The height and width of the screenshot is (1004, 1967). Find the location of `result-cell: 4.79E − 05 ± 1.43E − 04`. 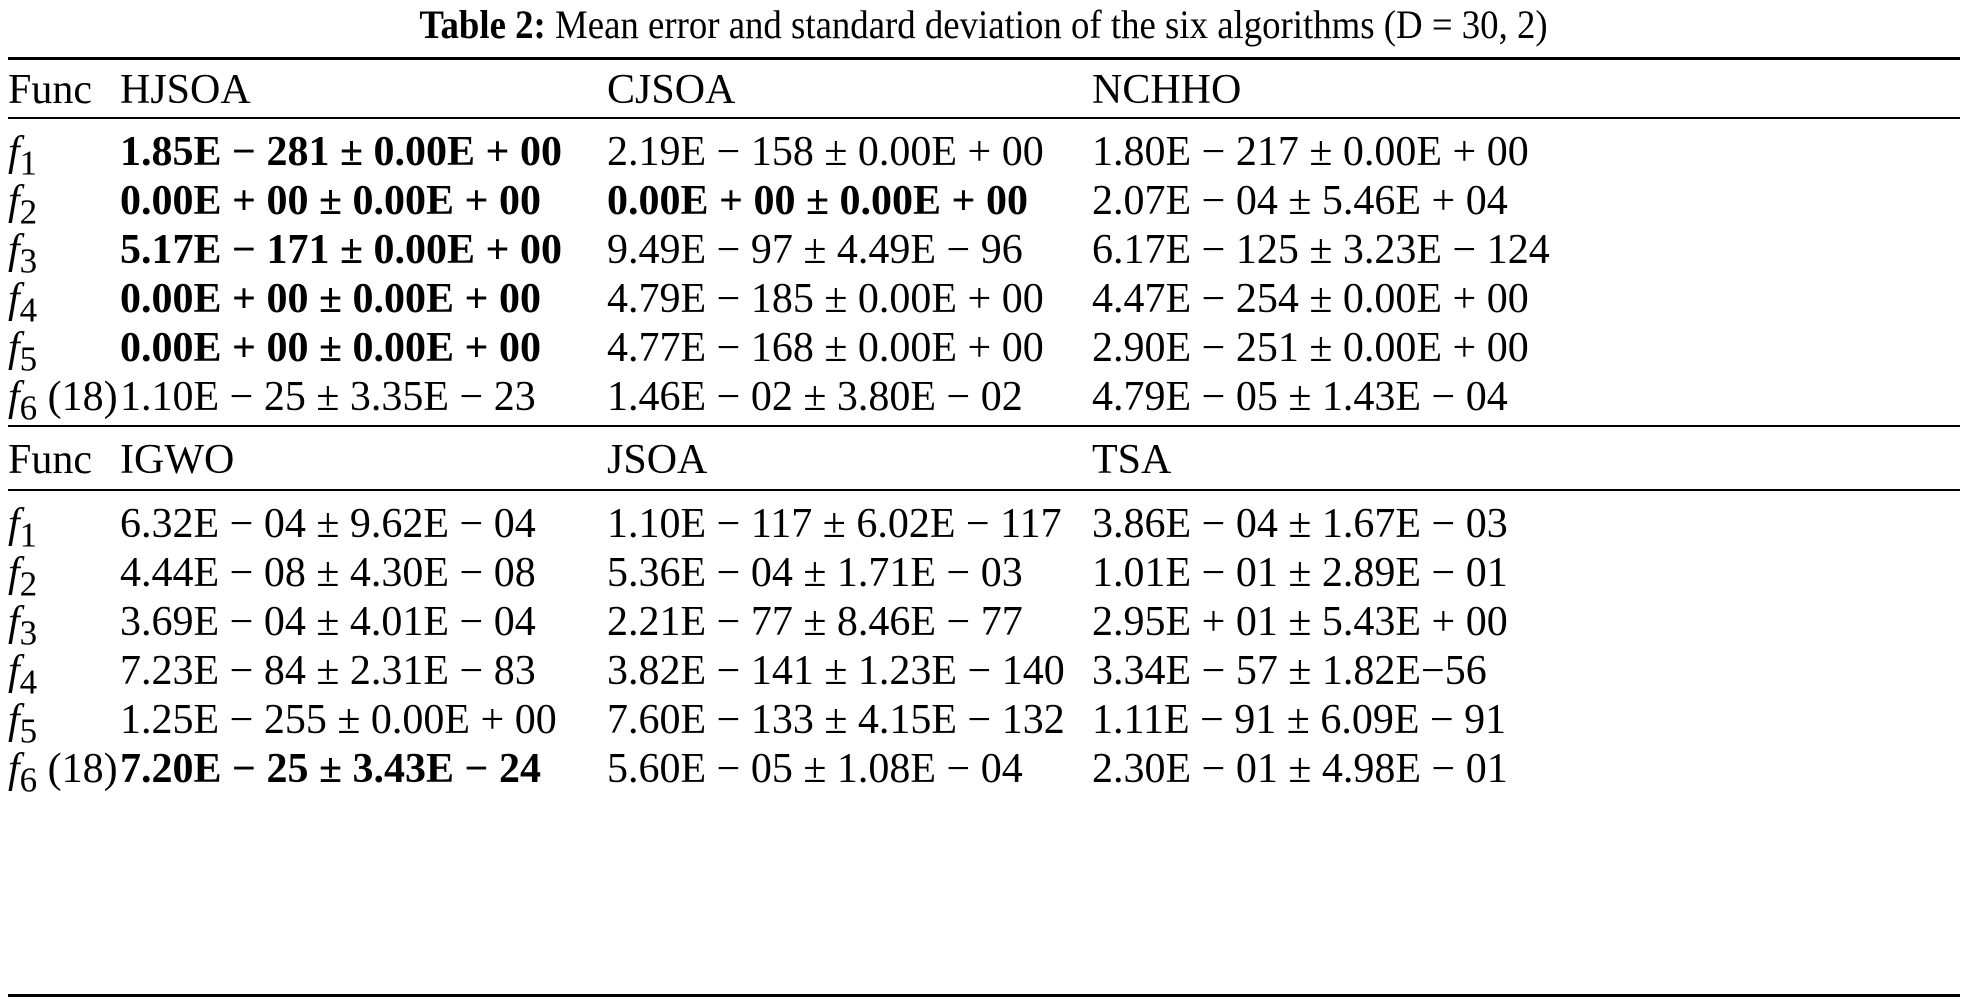

result-cell: 4.79E − 05 ± 1.43E − 04 is located at coordinates (1300, 397).